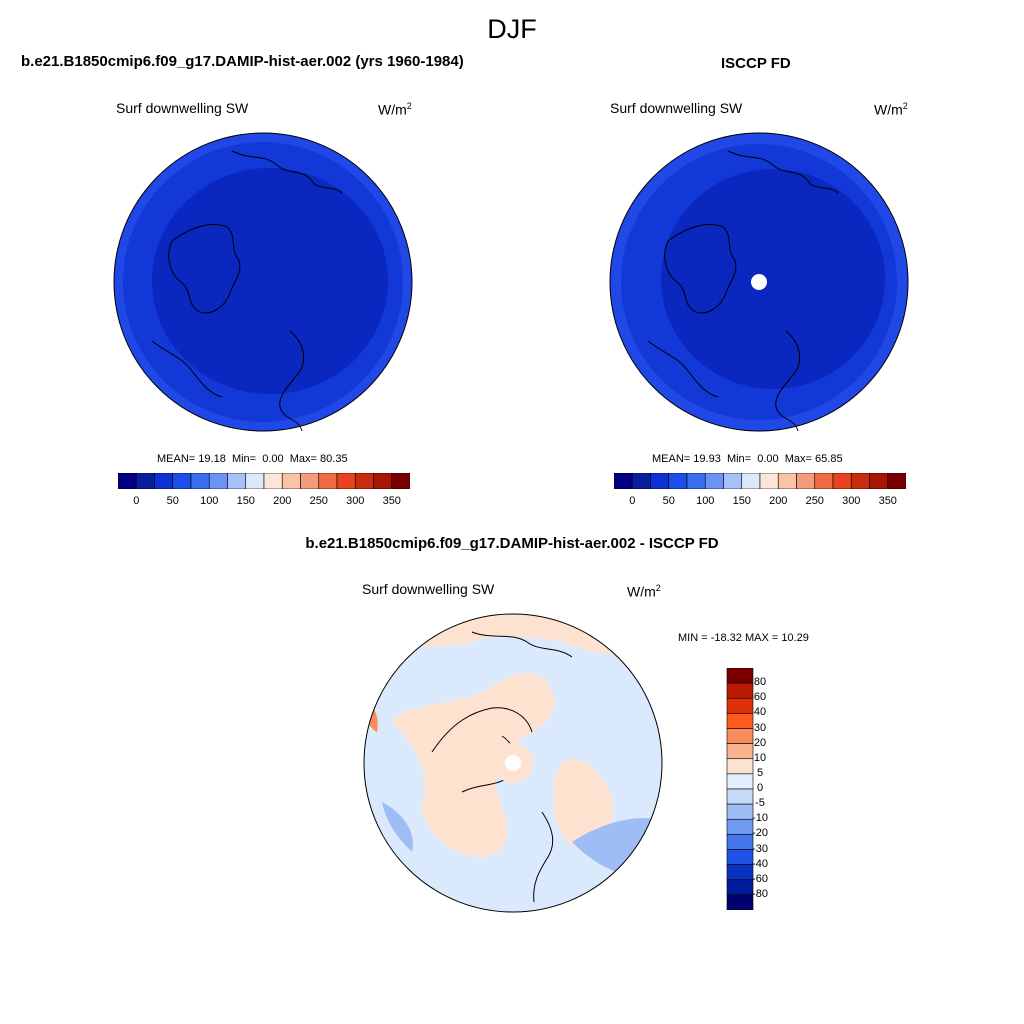  I want to click on colorbar-tick-label: 150, so click(245, 501).